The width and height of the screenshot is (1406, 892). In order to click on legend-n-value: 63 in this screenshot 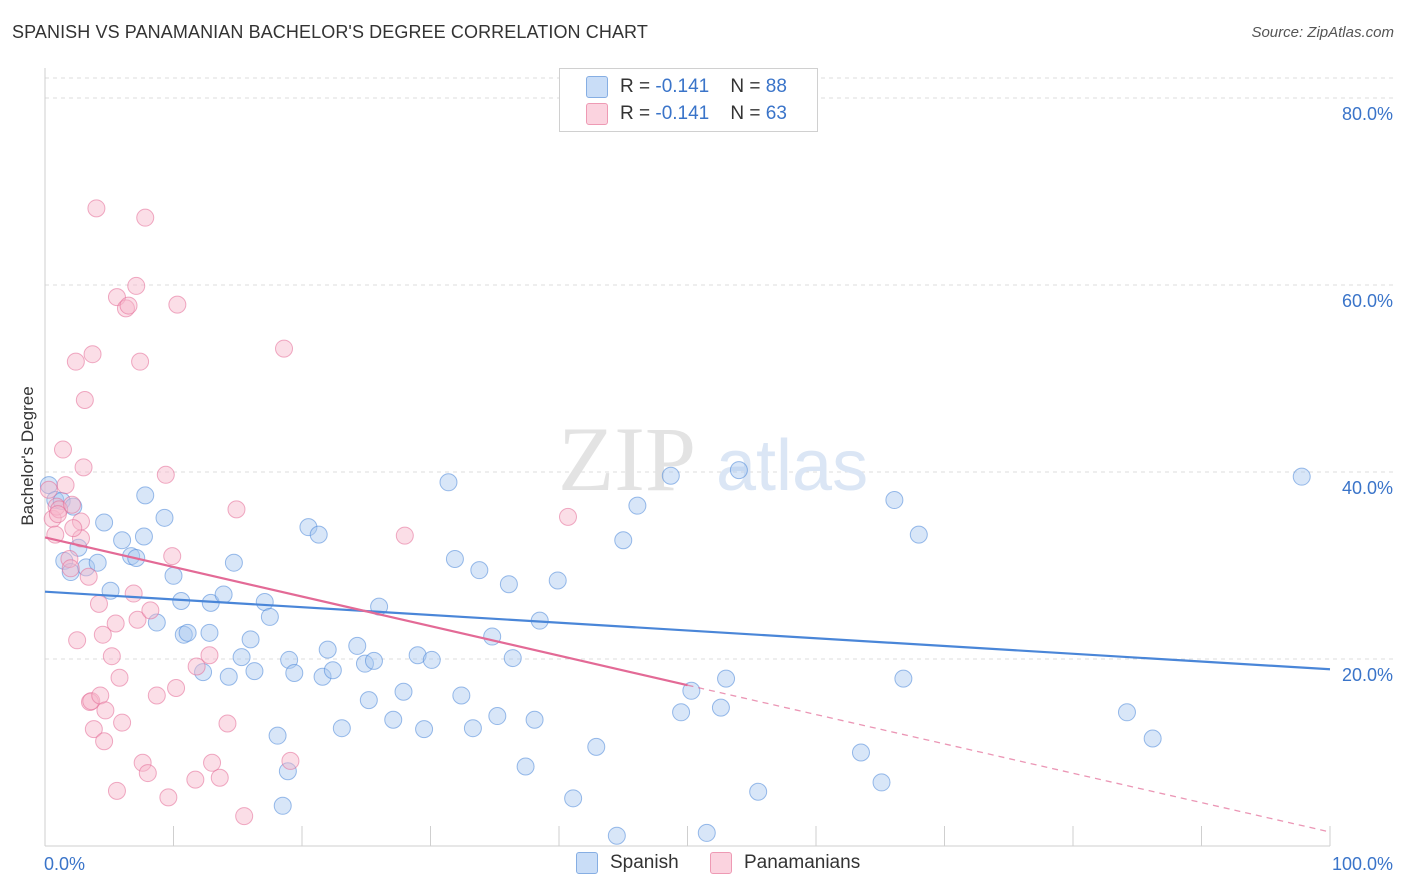, I will do `click(776, 113)`.